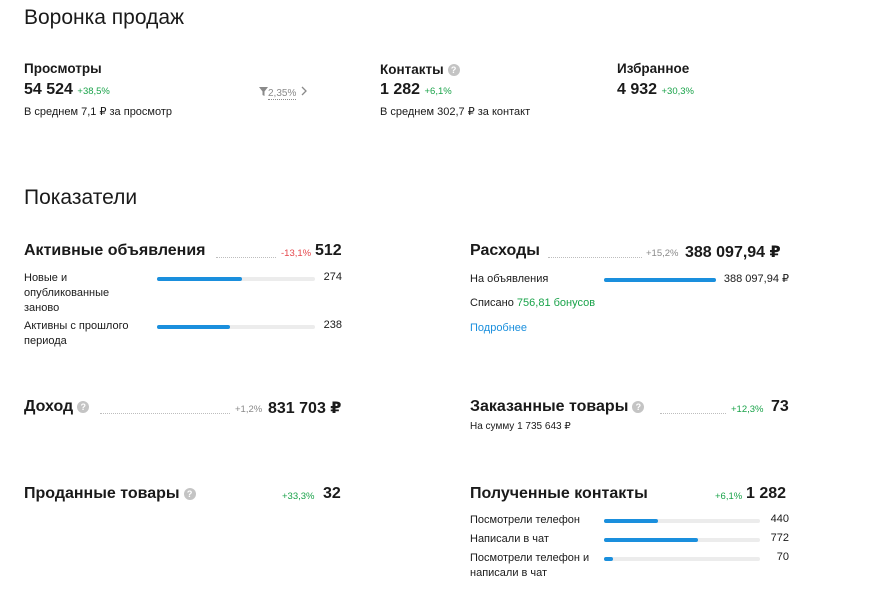 This screenshot has width=895, height=594. Describe the element at coordinates (249, 409) in the screenshot. I see `income-delta: +1,2%` at that location.